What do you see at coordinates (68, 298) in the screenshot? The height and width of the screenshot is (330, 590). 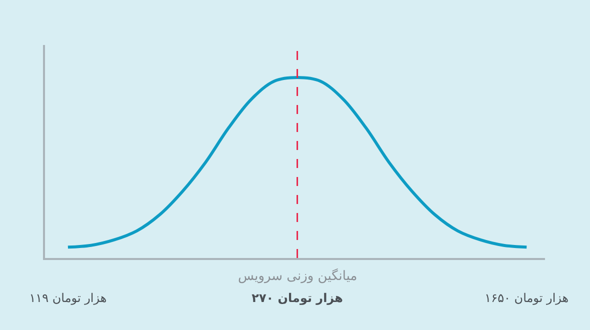 I see `x-tick-label: ۱۱۹ هزار تومان` at bounding box center [68, 298].